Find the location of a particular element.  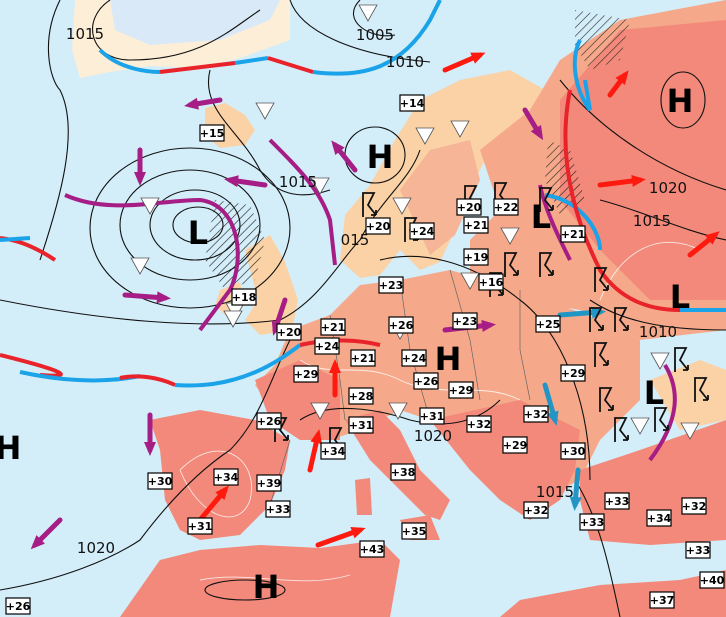

svg-text: +21 is located at coordinates (476, 225).